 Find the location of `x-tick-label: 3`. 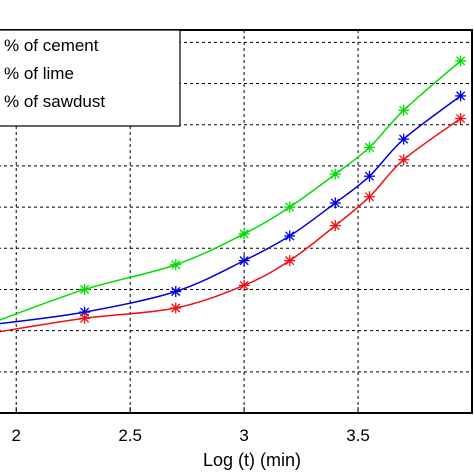

x-tick-label: 3 is located at coordinates (243, 435).